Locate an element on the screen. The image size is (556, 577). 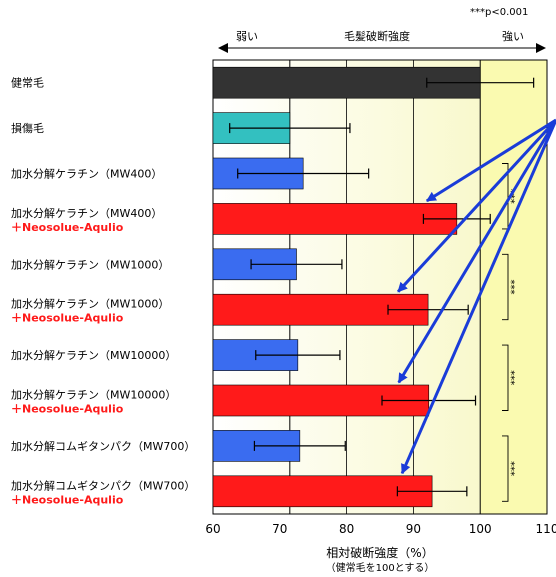
x-tick-label: 70 is located at coordinates (279, 529).